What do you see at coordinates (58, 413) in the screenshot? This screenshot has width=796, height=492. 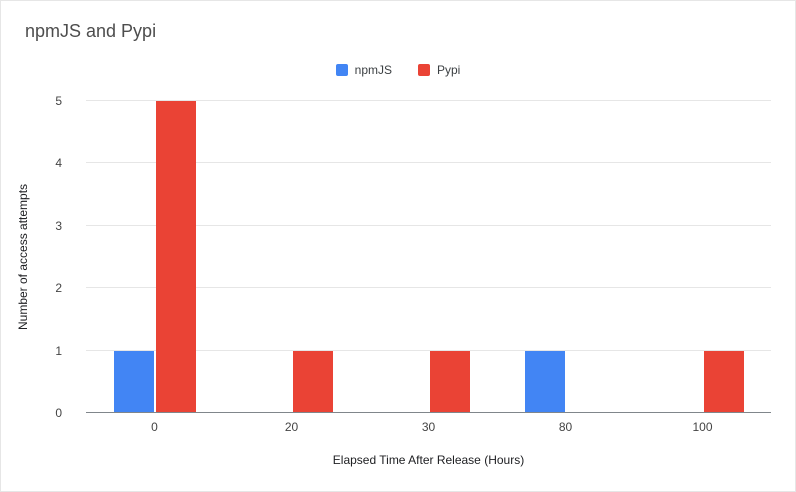 I see `y-tick-label: 0` at bounding box center [58, 413].